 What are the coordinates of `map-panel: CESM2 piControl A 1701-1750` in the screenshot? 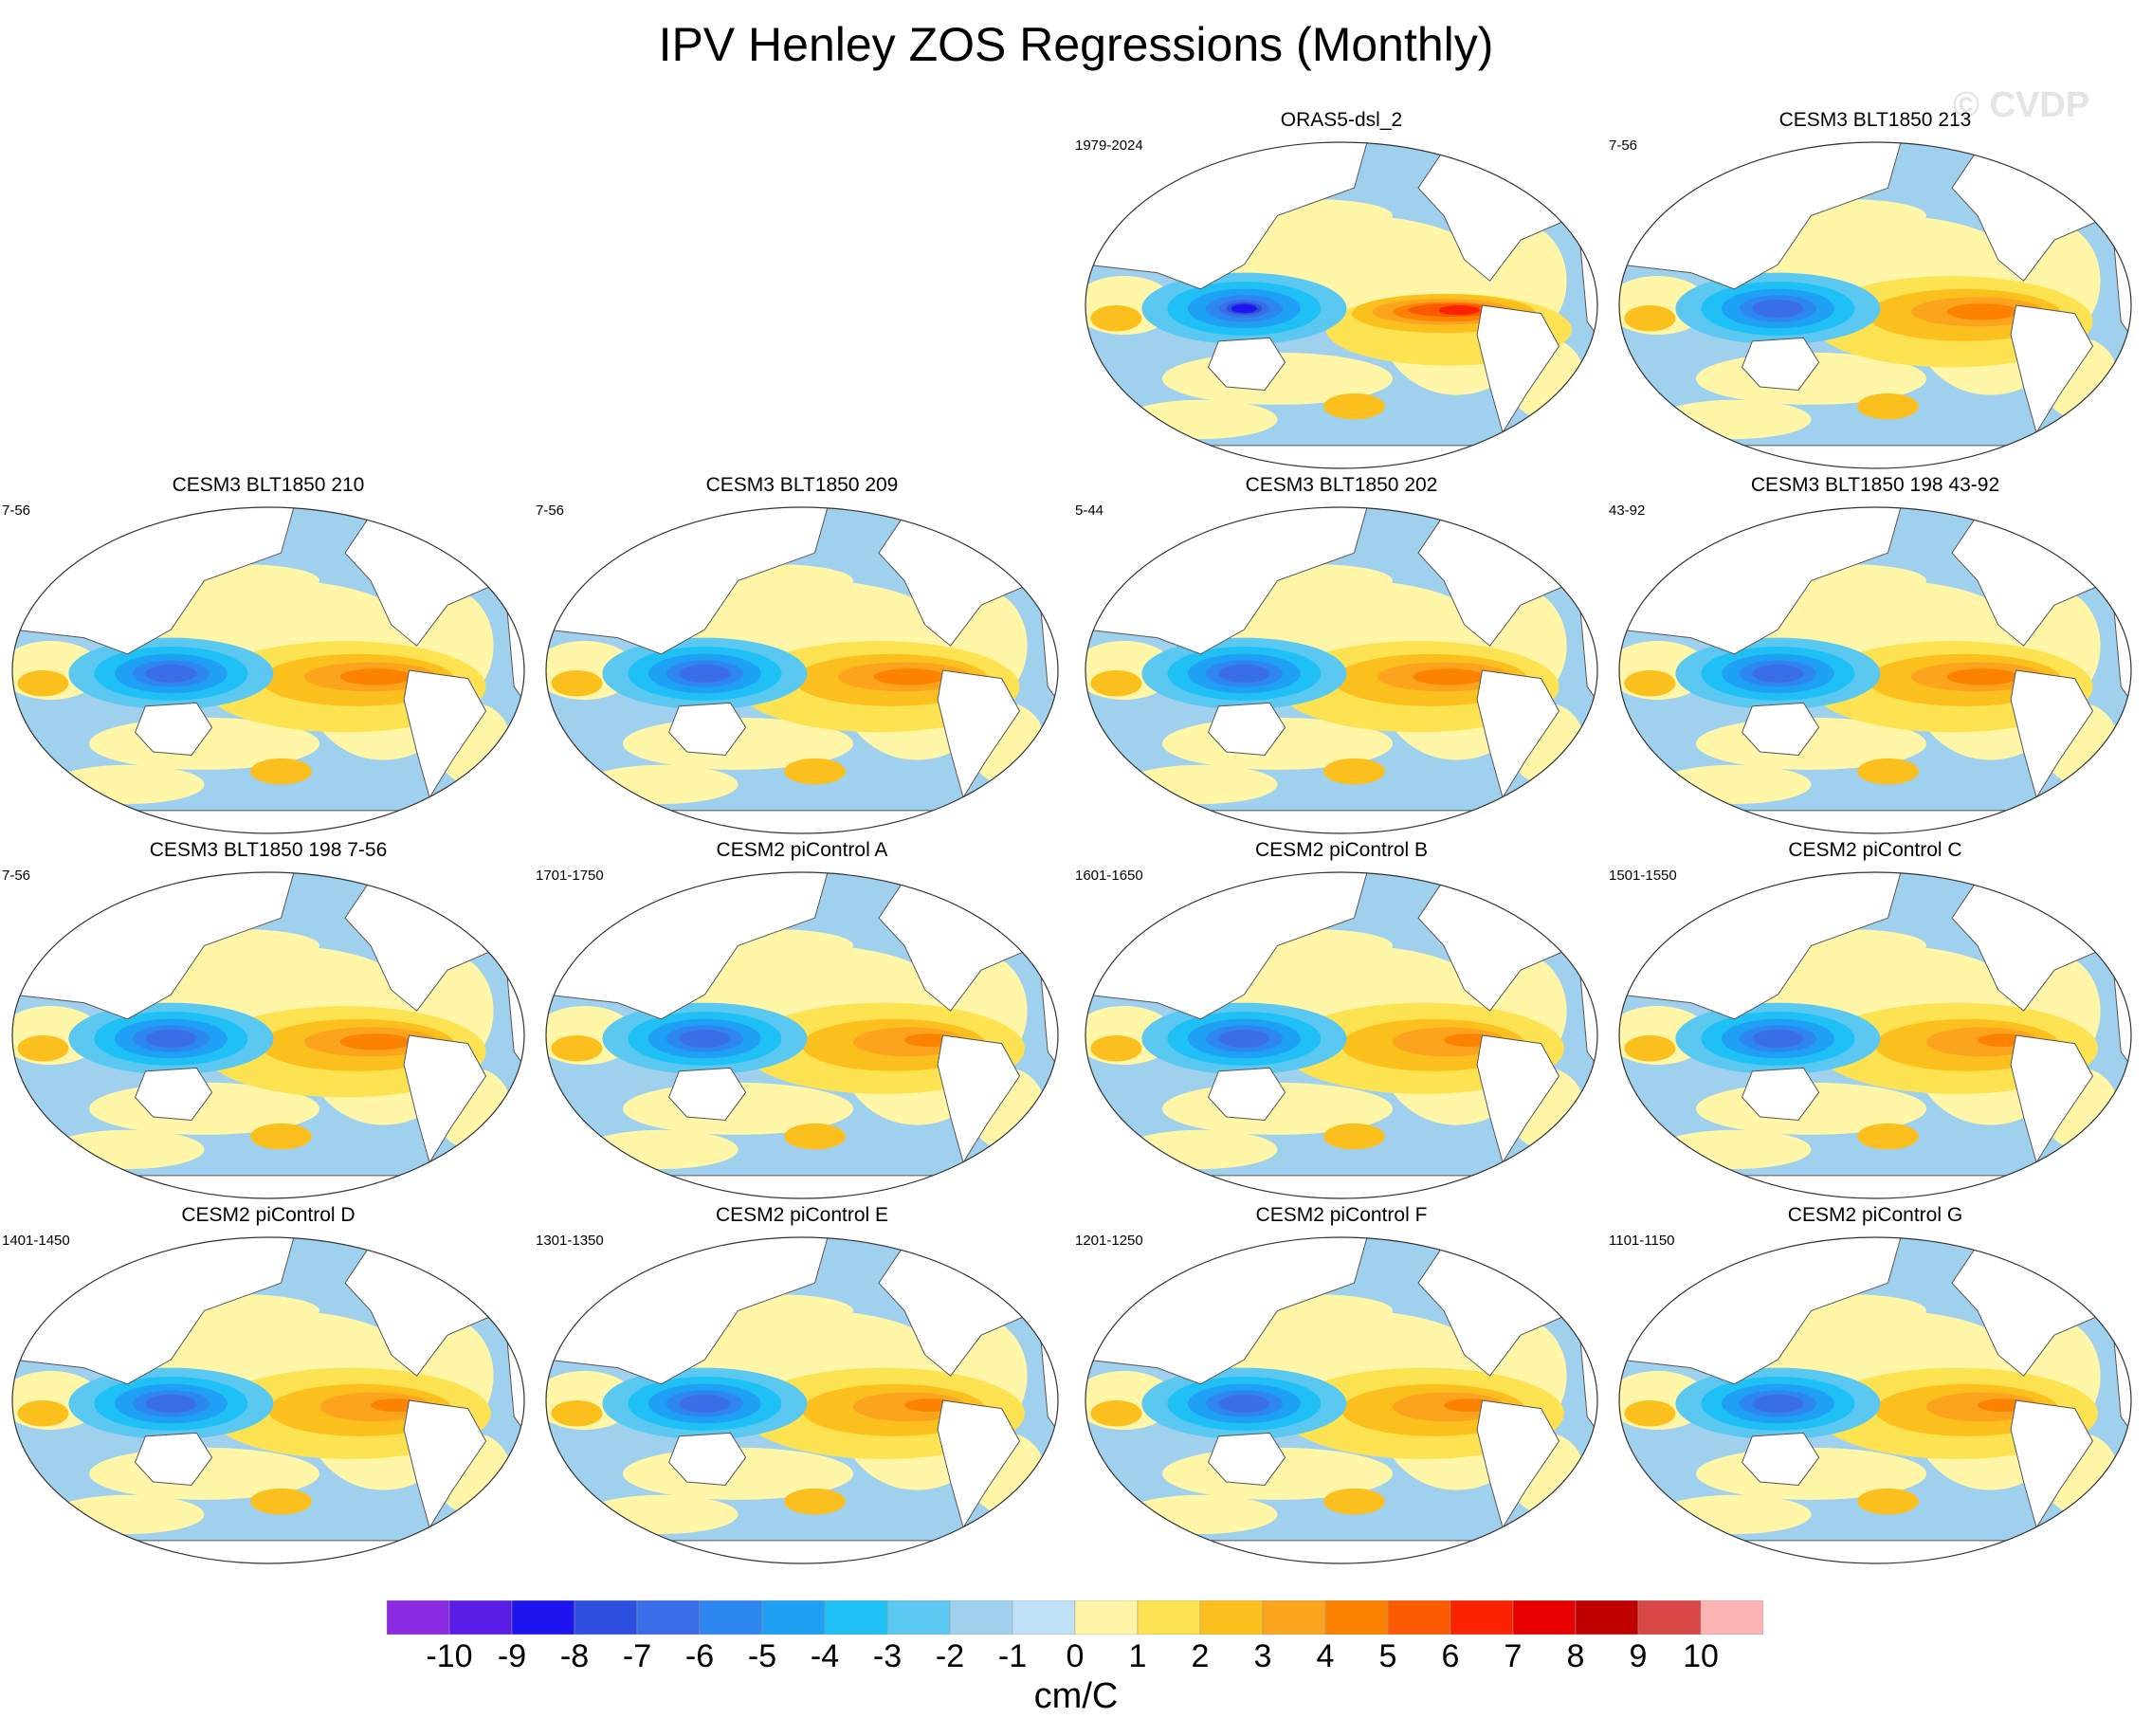 It's located at (802, 1021).